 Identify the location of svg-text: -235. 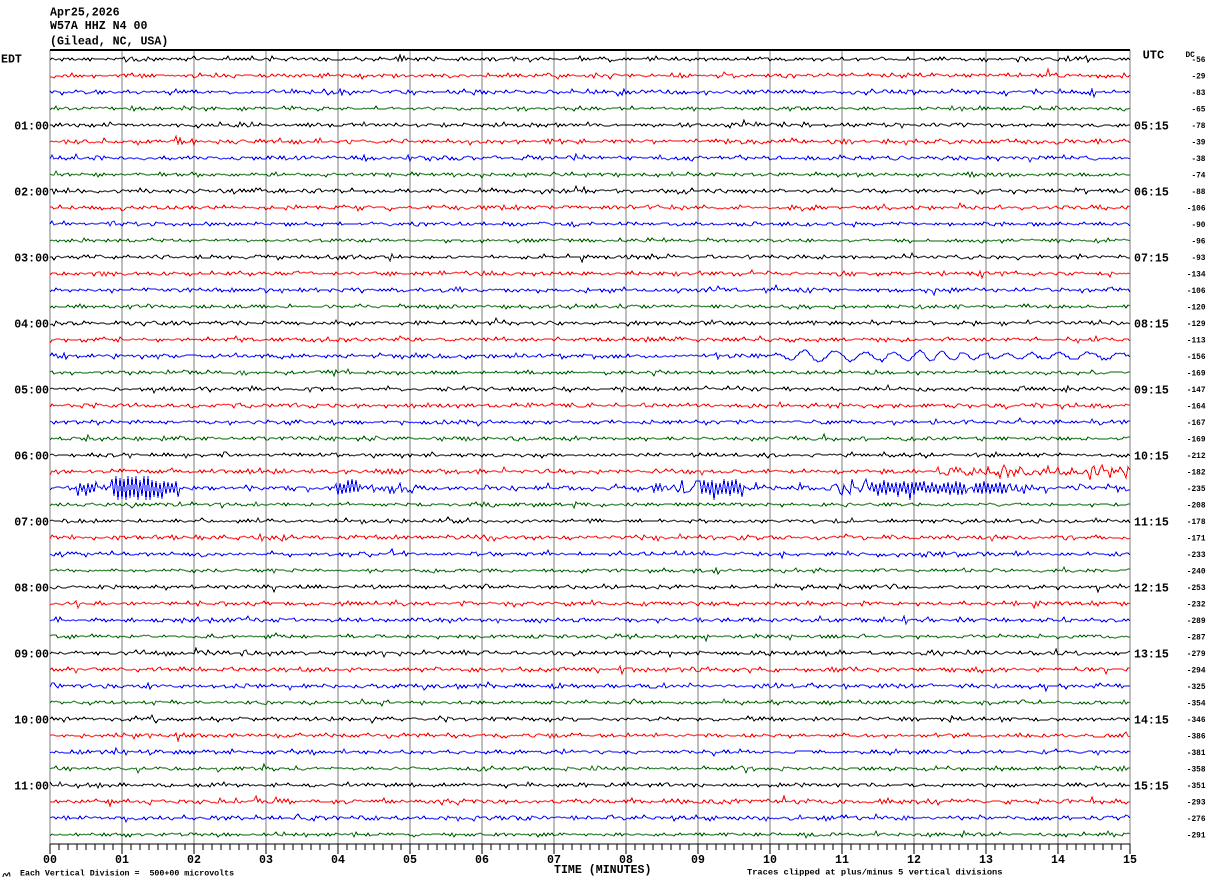
(1196, 490).